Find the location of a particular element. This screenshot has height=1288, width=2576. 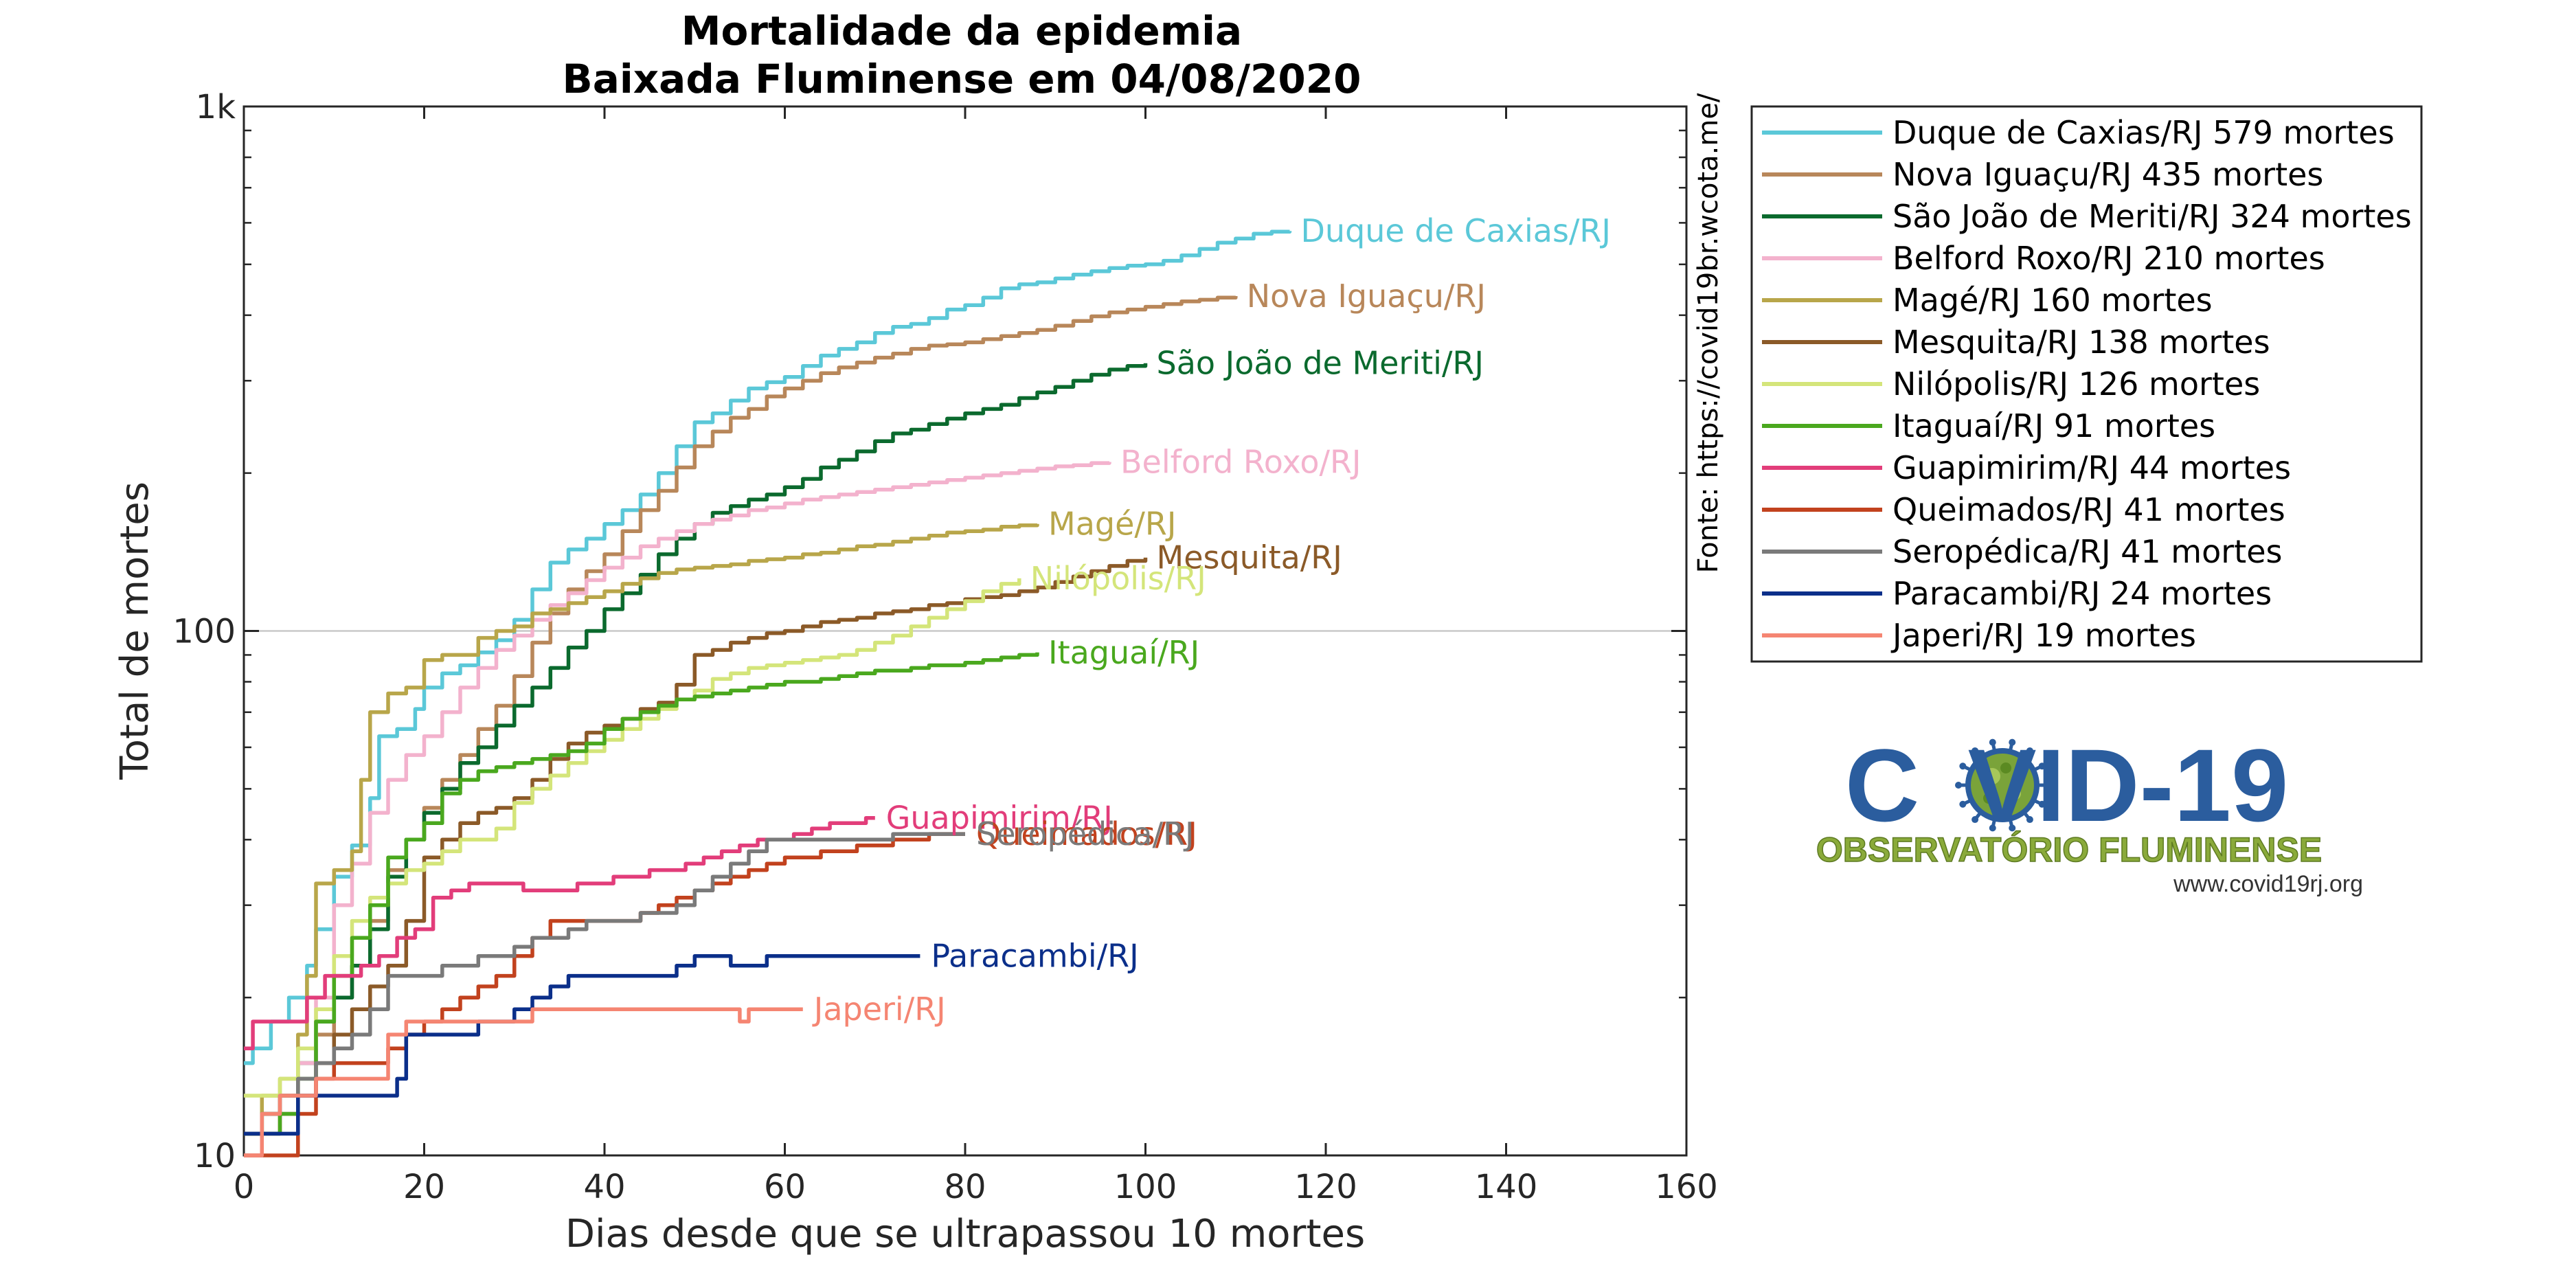

series-label-duque-de-caxias-rj: Duque de Caxias/RJ is located at coordinates (1456, 230).